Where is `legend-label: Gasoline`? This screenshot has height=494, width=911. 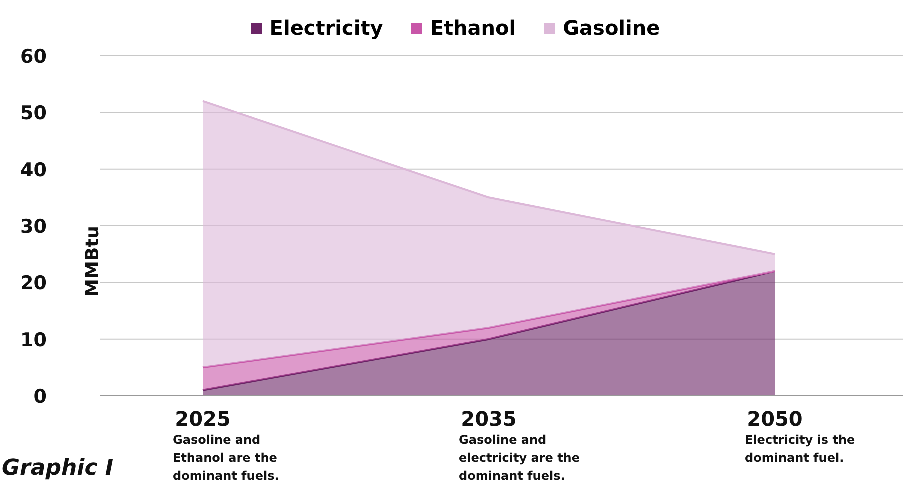 legend-label: Gasoline is located at coordinates (611, 28).